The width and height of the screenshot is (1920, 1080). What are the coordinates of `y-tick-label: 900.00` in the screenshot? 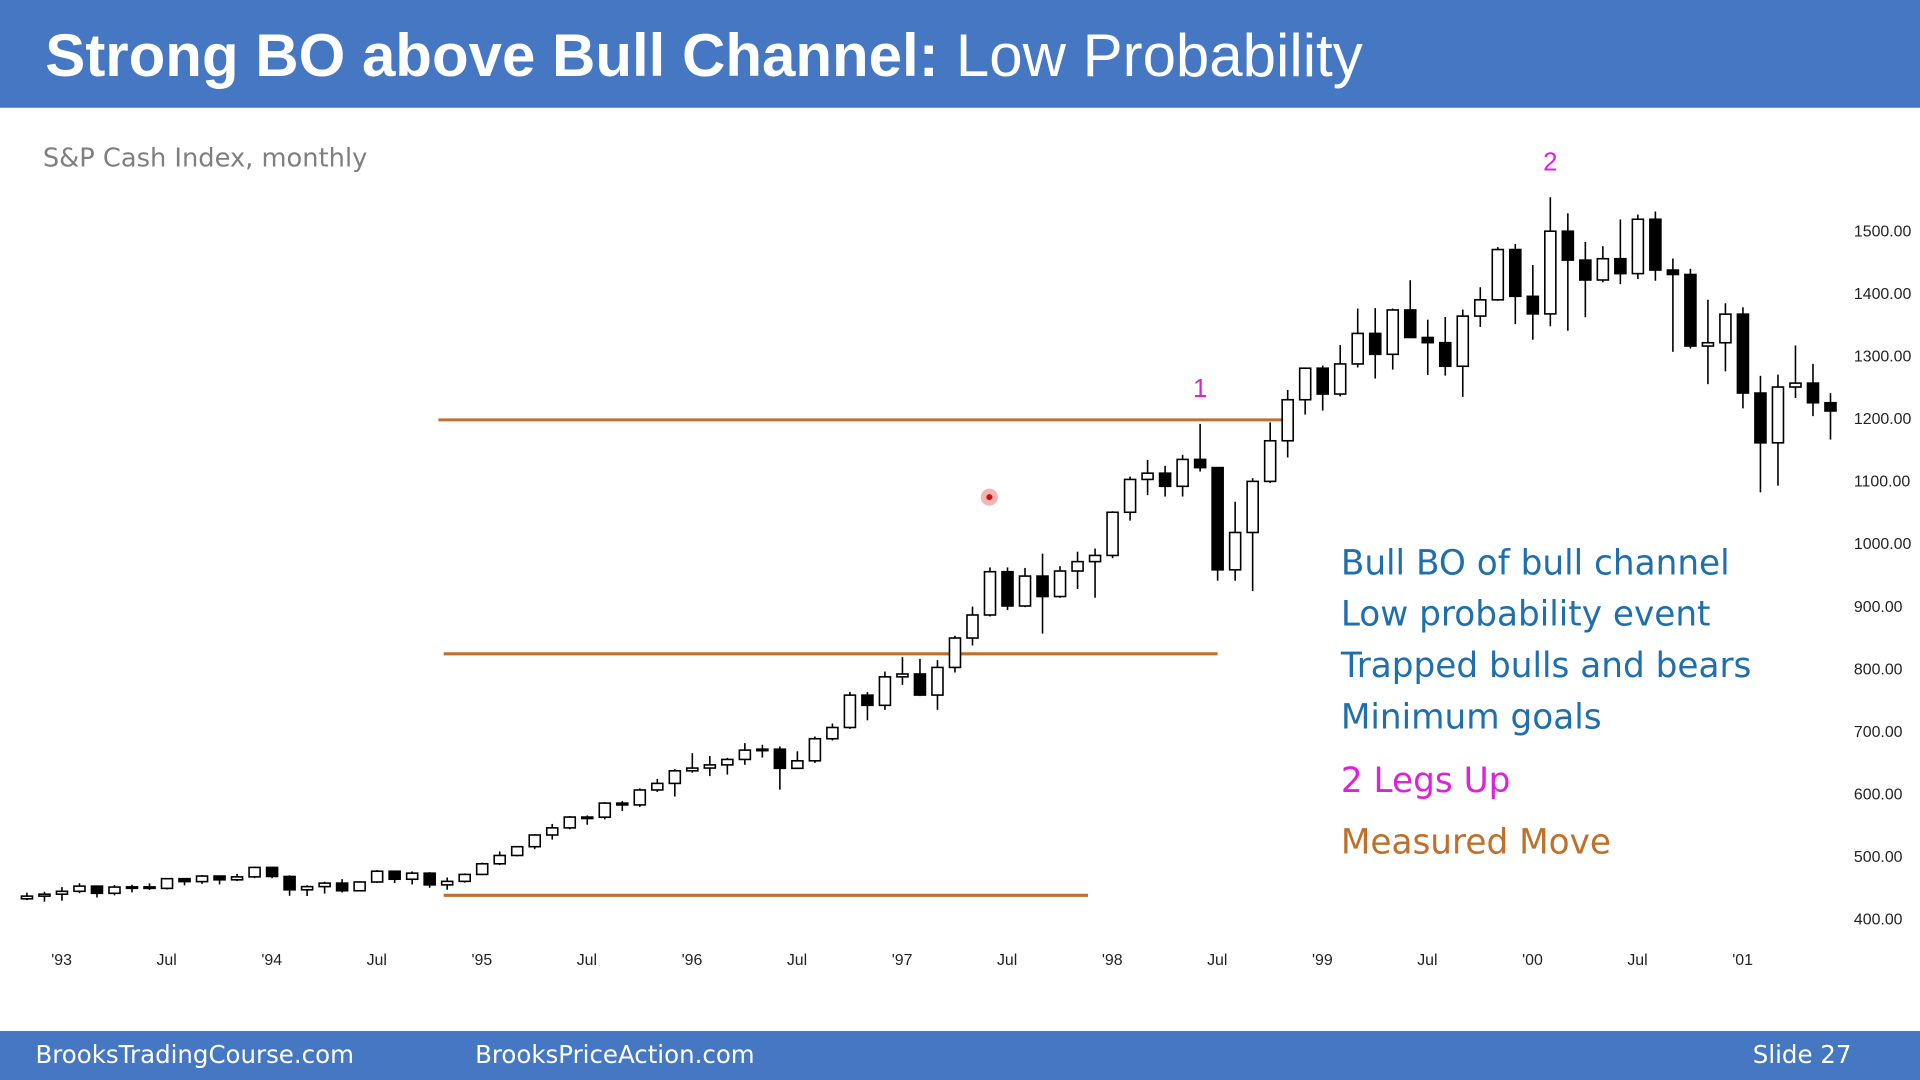 It's located at (1878, 607).